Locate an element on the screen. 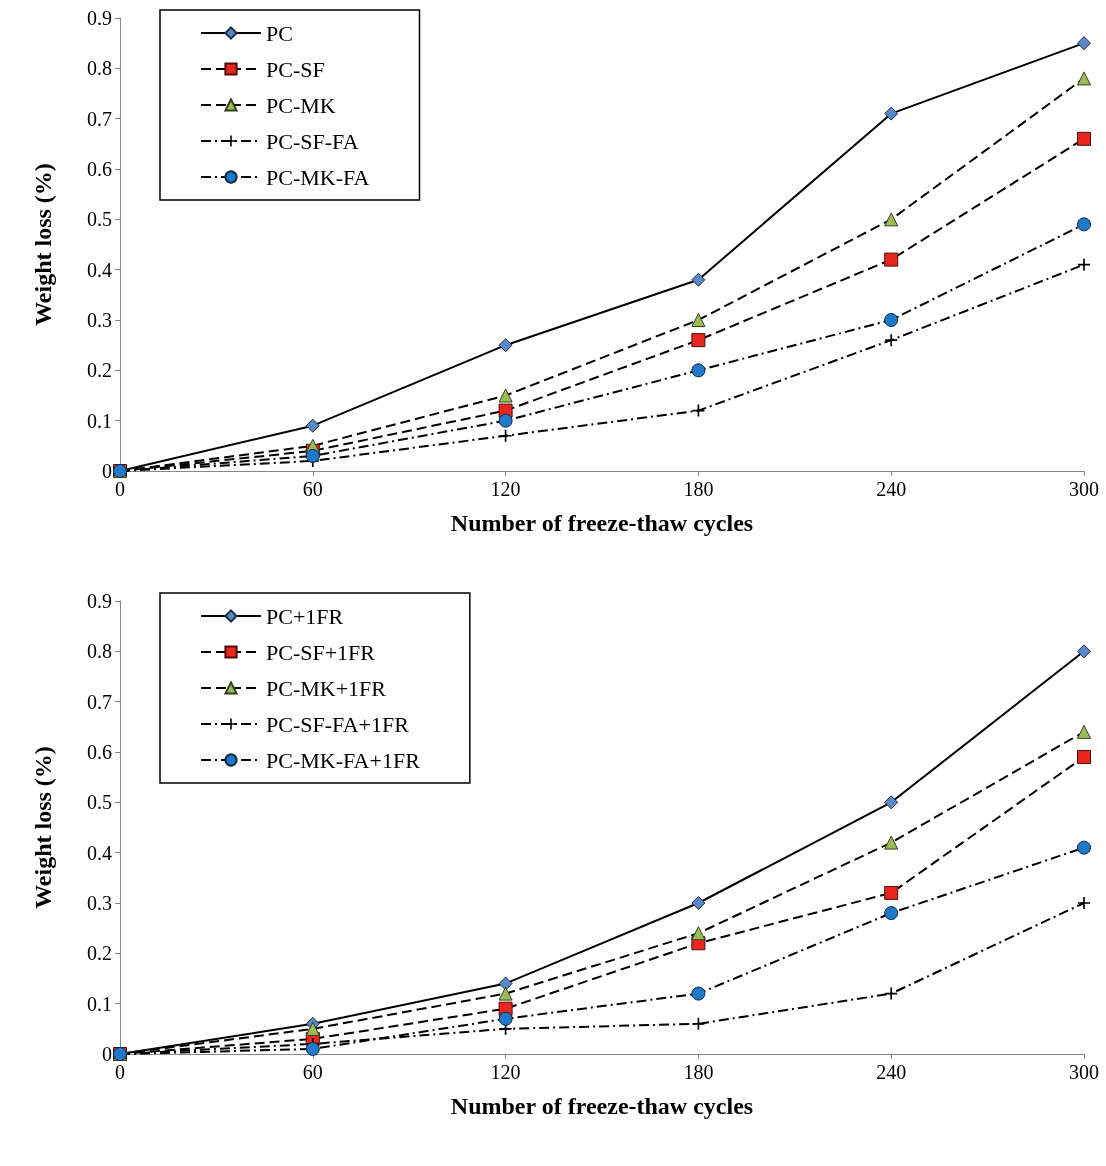 Image resolution: width=1106 pixels, height=1166 pixels. legend-label: PC-MK-FA is located at coordinates (318, 177).